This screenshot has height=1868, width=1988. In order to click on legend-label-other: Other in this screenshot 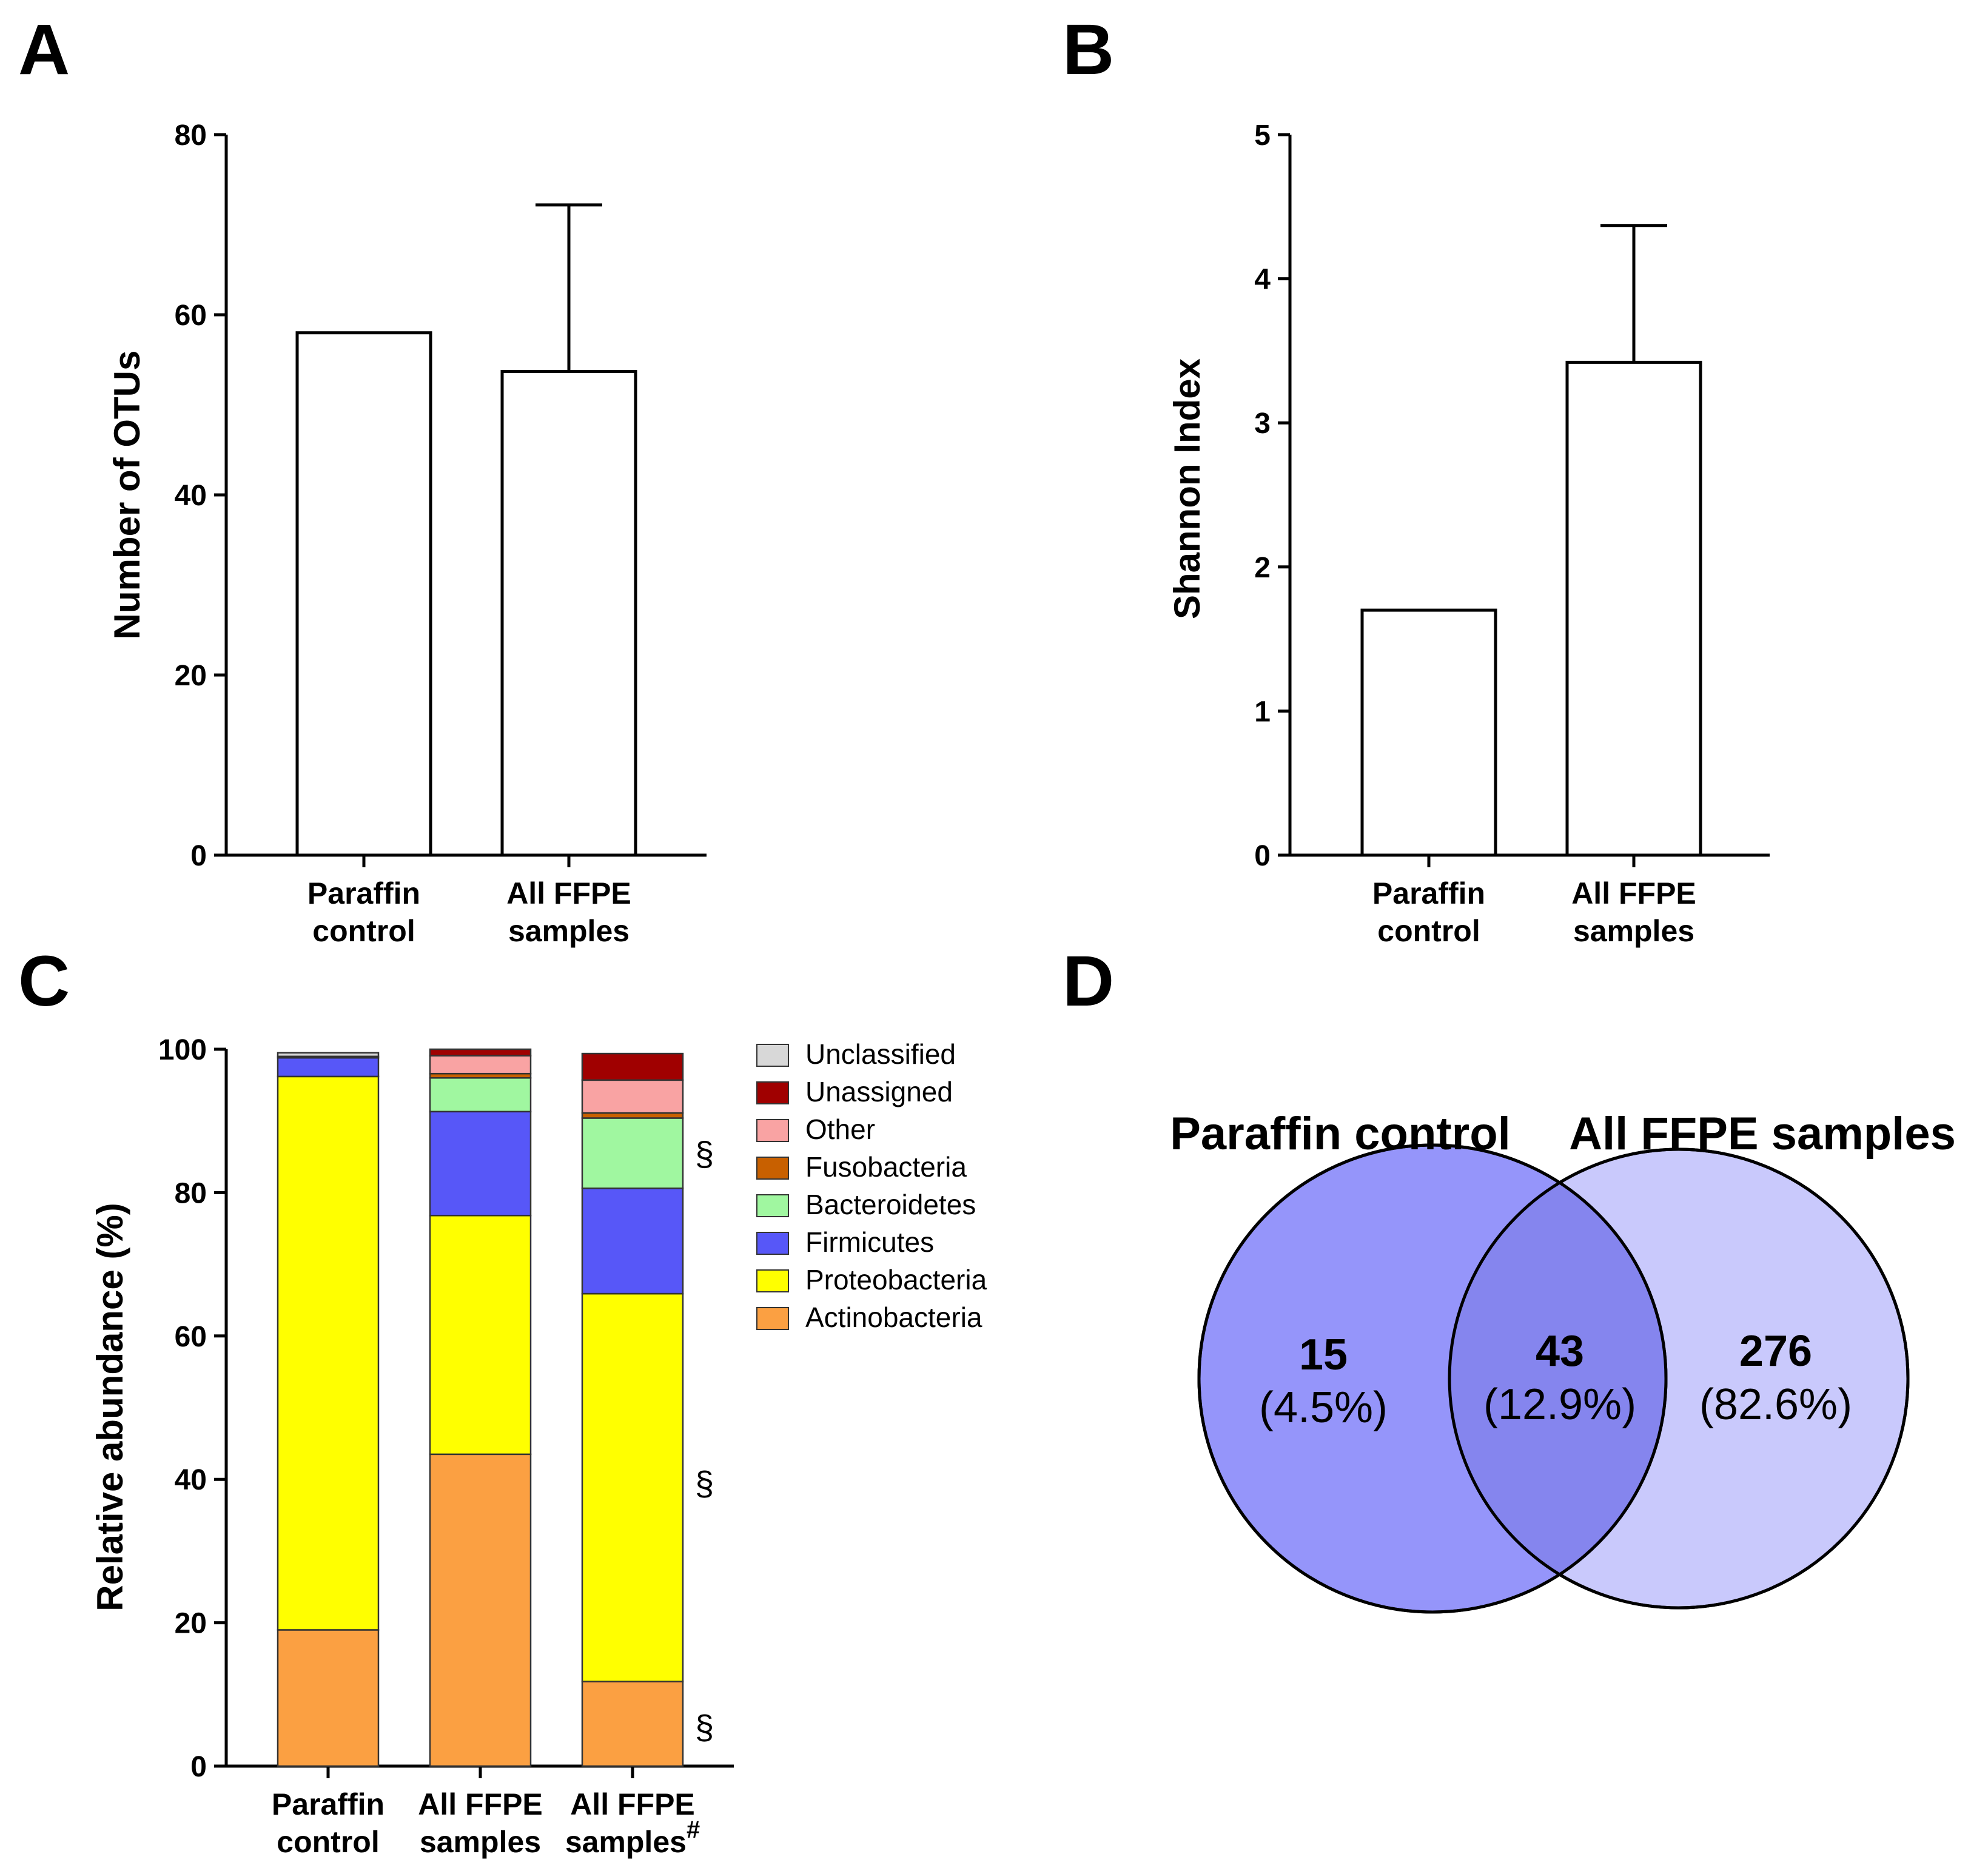, I will do `click(840, 1130)`.